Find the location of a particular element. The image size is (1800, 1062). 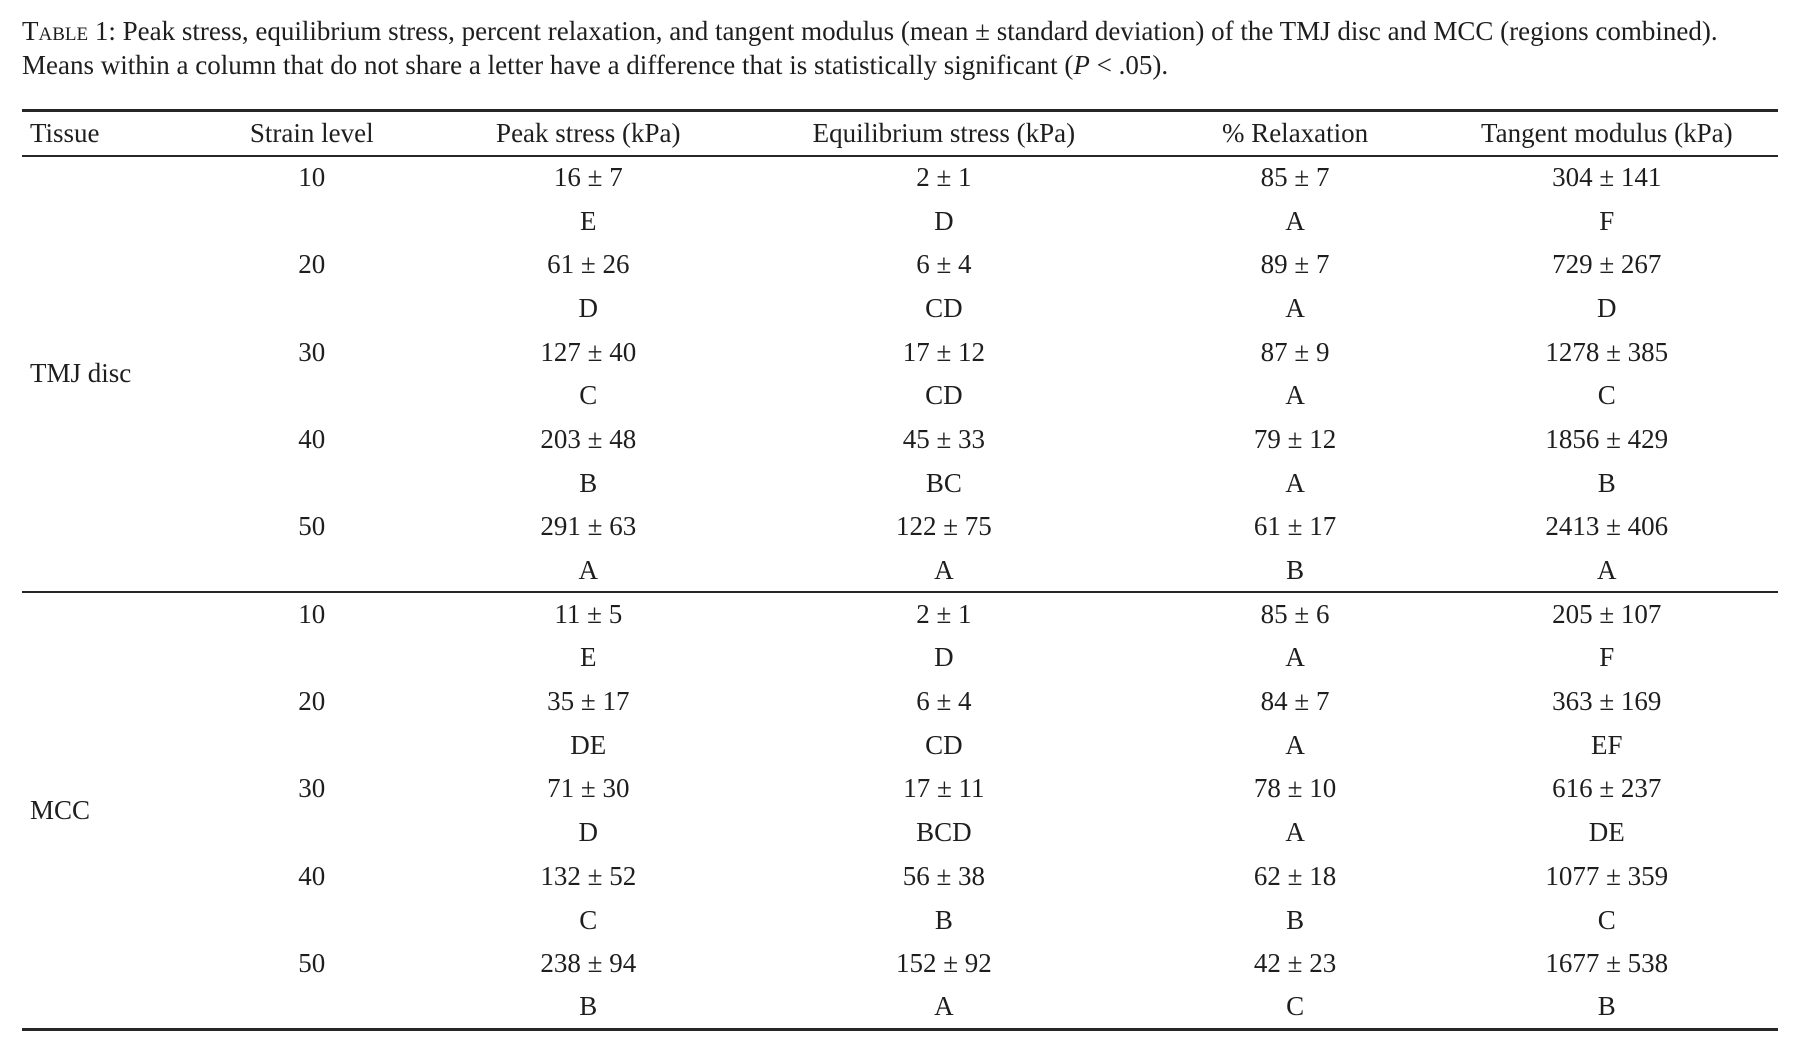

value-cell-relaxation: 62 ± 18 is located at coordinates (1295, 875).